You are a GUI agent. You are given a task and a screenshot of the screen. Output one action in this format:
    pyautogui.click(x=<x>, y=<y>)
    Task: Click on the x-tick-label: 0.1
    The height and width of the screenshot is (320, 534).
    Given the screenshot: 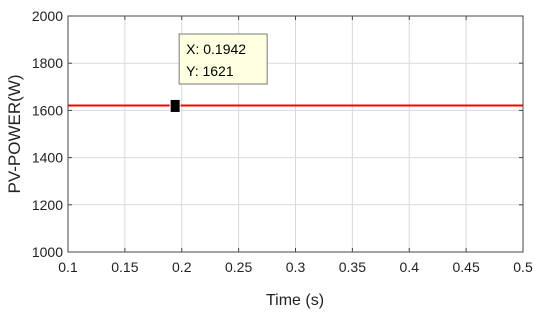 What is the action you would take?
    pyautogui.click(x=68, y=267)
    